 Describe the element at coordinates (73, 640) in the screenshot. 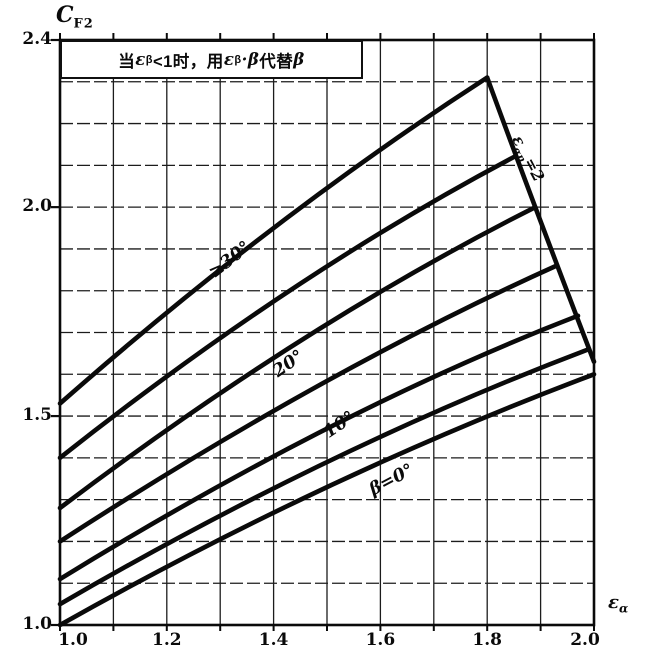

I see `x-tick-label: 1.0` at that location.